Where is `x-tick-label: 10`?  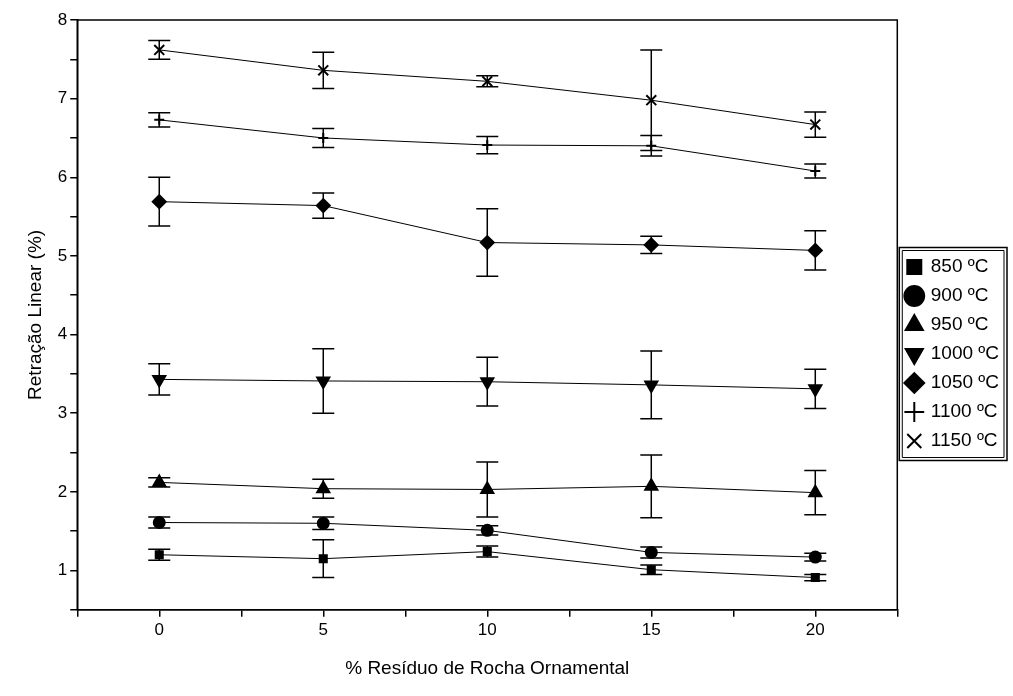 x-tick-label: 10 is located at coordinates (487, 629).